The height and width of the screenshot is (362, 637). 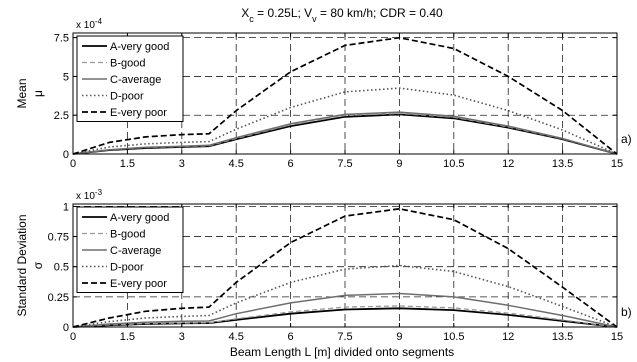 I want to click on figure-title: Xc = 0.25L; Vv = 80 km/h; CDR = 0.40, so click(x=342, y=15).